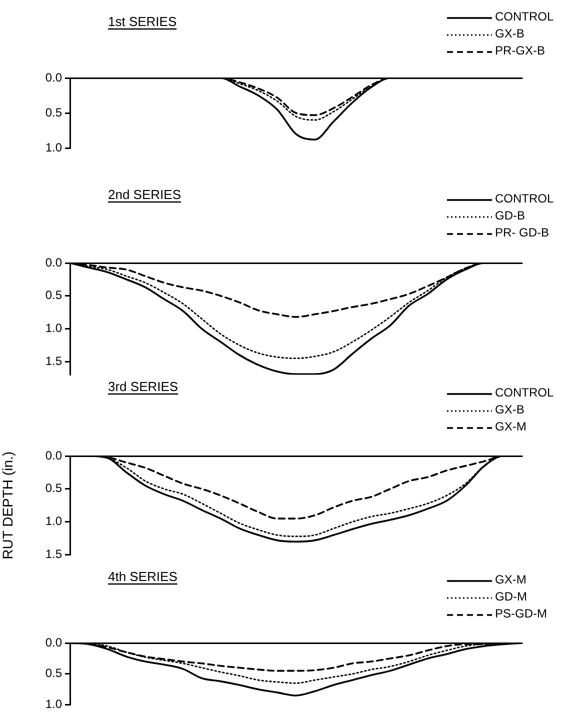 The height and width of the screenshot is (715, 577). Describe the element at coordinates (522, 232) in the screenshot. I see `legend-label: PR- GD-B` at that location.